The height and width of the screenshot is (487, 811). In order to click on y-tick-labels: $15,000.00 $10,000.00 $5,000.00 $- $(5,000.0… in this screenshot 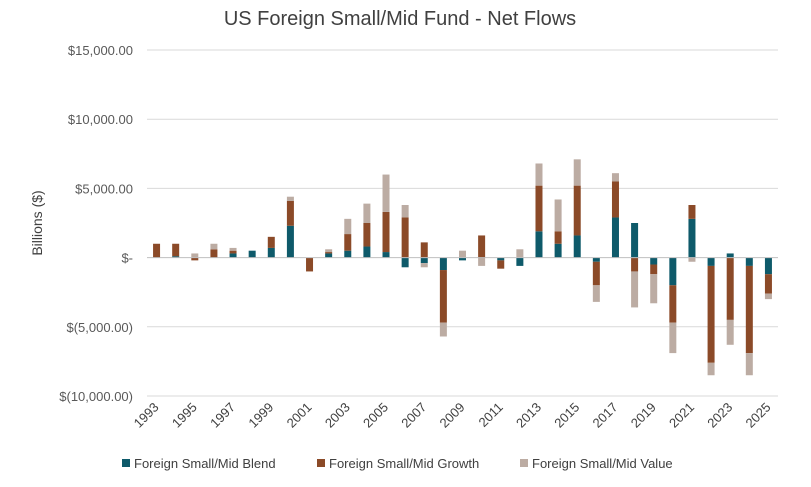, I will do `click(96, 223)`.